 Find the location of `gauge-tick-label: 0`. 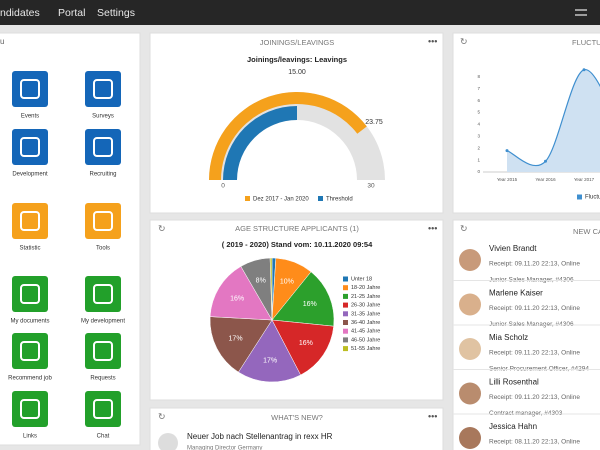

gauge-tick-label: 0 is located at coordinates (223, 186).